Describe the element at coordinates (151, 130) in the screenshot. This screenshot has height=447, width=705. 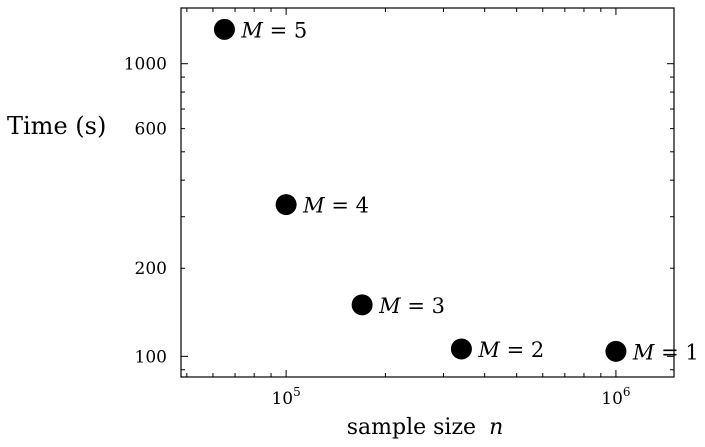
I see `y-tick-label: 600` at that location.